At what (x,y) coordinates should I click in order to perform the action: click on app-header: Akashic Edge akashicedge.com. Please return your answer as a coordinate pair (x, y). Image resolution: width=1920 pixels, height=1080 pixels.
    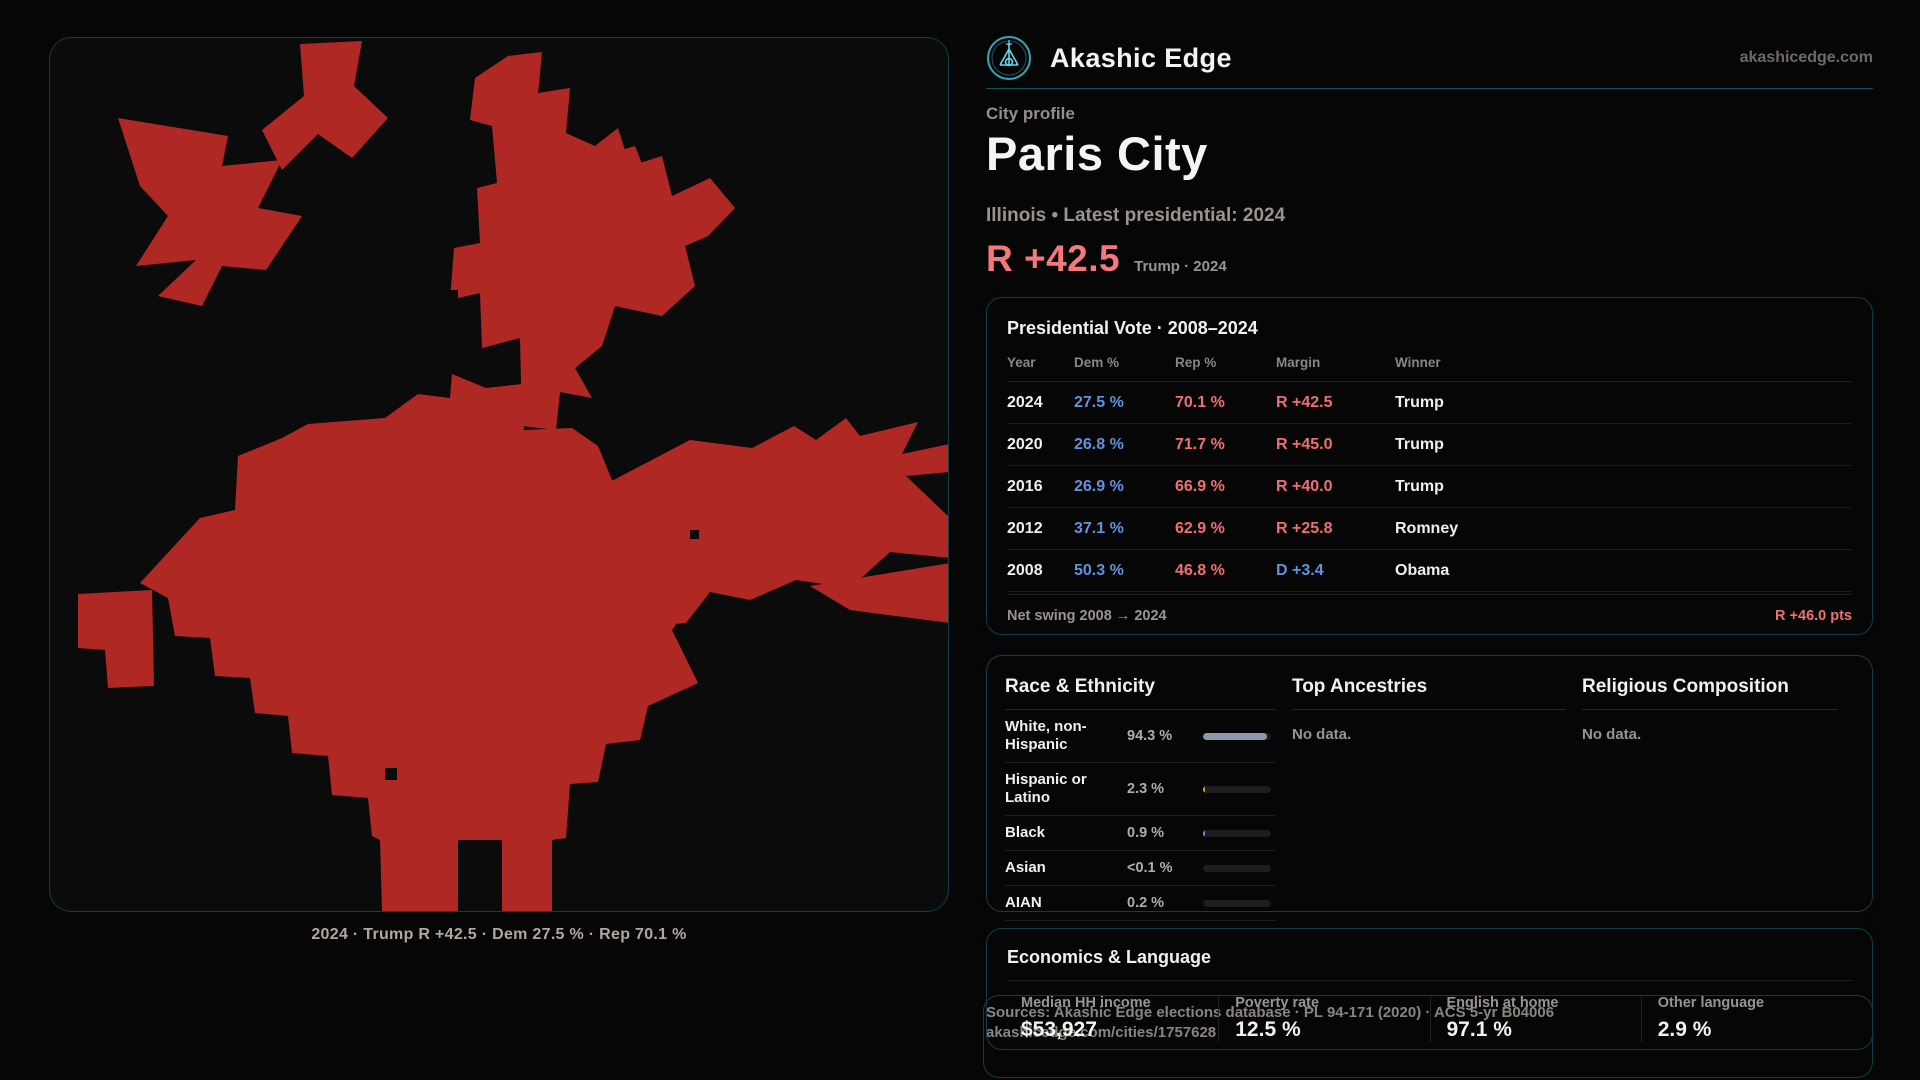
    Looking at the image, I should click on (1429, 58).